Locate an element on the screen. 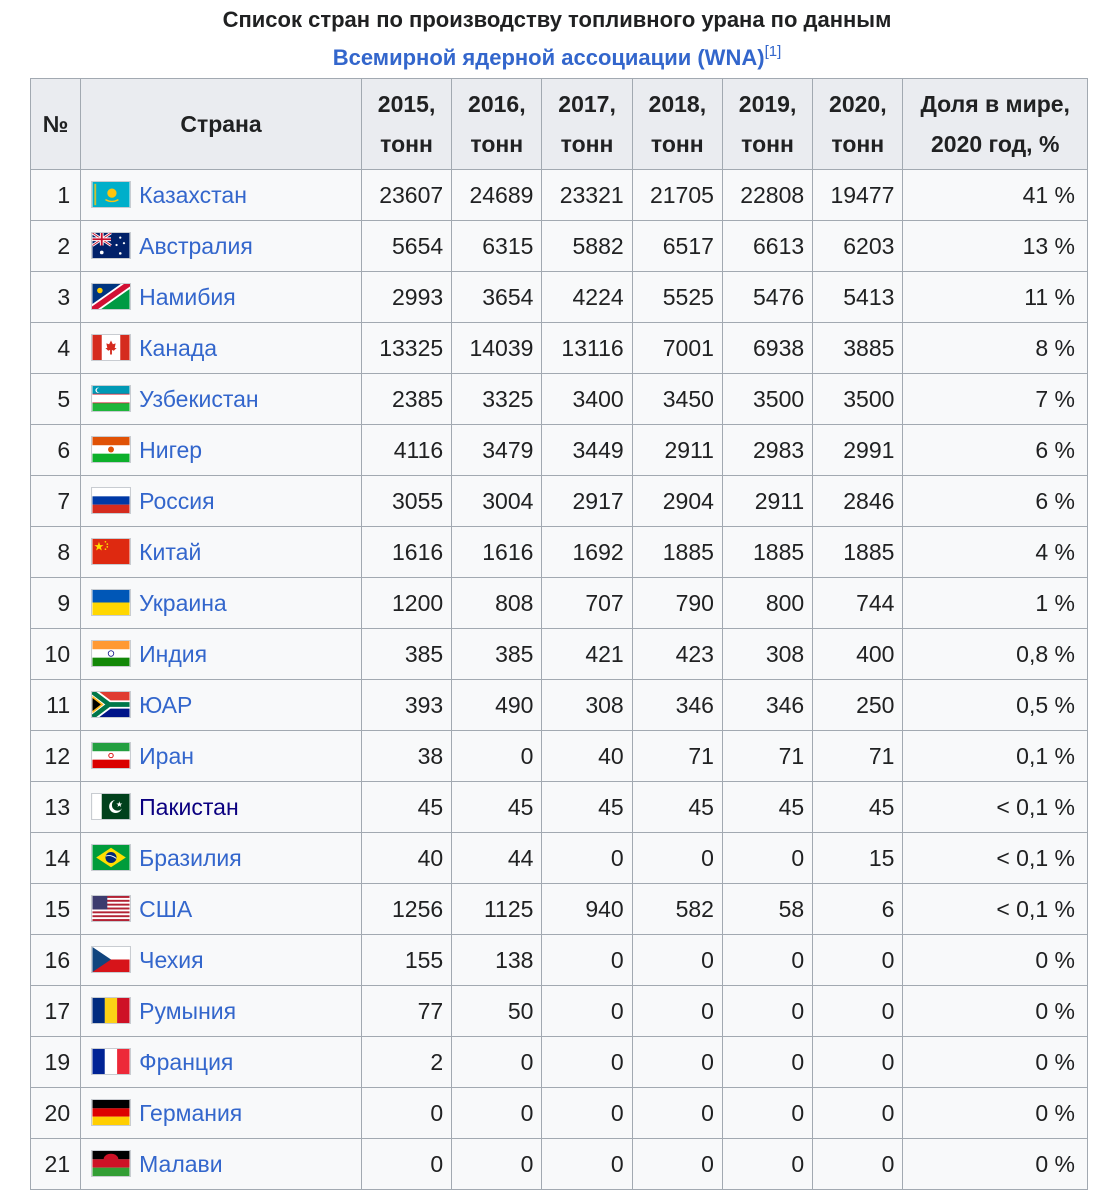 The image size is (1114, 1200). country-link: США is located at coordinates (166, 909).